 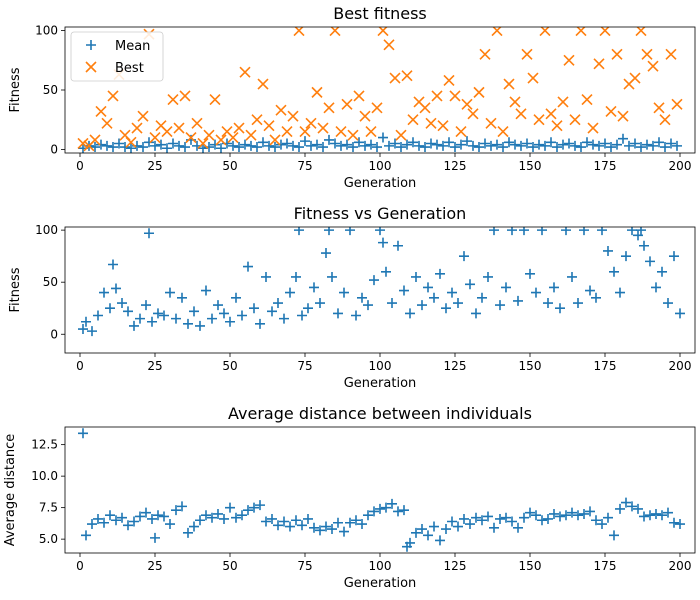 What do you see at coordinates (91, 67) in the screenshot?
I see `legend-marker-best` at bounding box center [91, 67].